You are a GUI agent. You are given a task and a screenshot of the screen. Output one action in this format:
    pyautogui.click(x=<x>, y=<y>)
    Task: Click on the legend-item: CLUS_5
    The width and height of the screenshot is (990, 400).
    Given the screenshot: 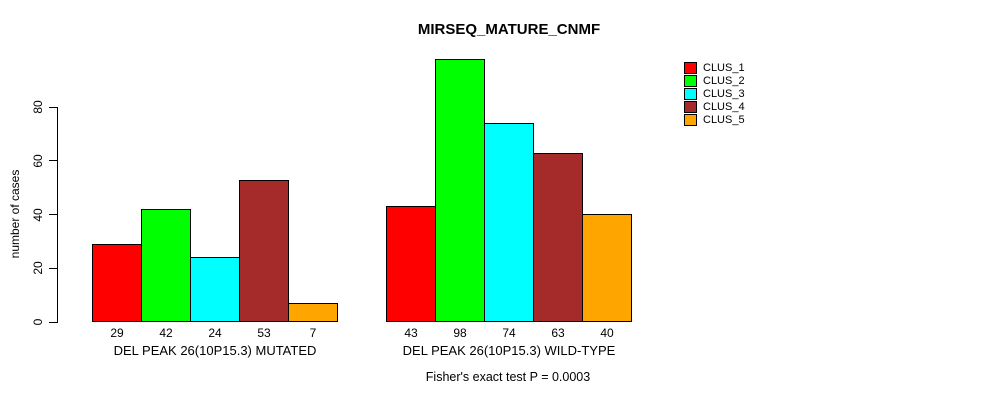 What is the action you would take?
    pyautogui.click(x=714, y=119)
    